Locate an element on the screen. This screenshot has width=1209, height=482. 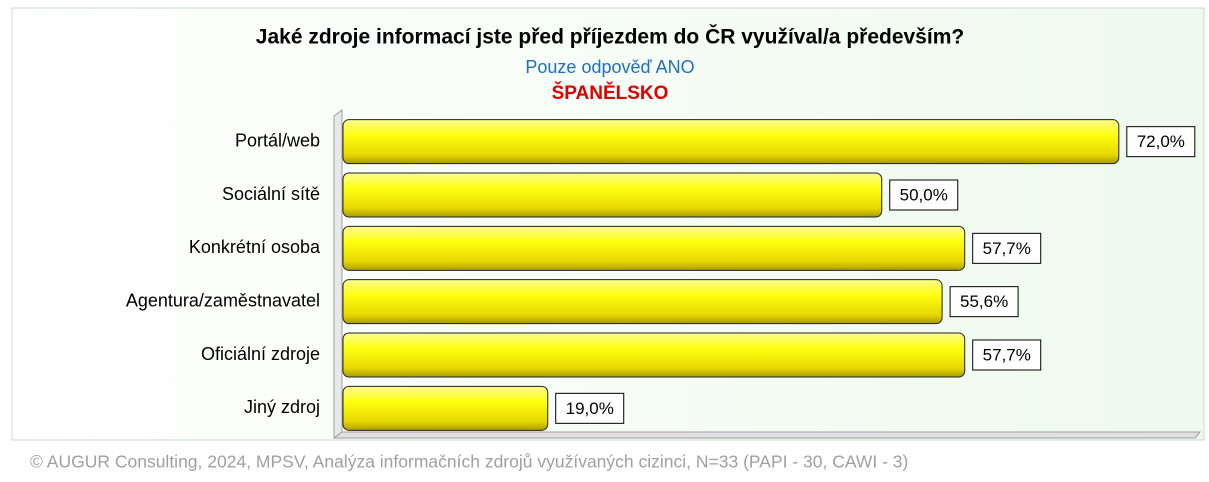
axis-wall is located at coordinates (338, 274).